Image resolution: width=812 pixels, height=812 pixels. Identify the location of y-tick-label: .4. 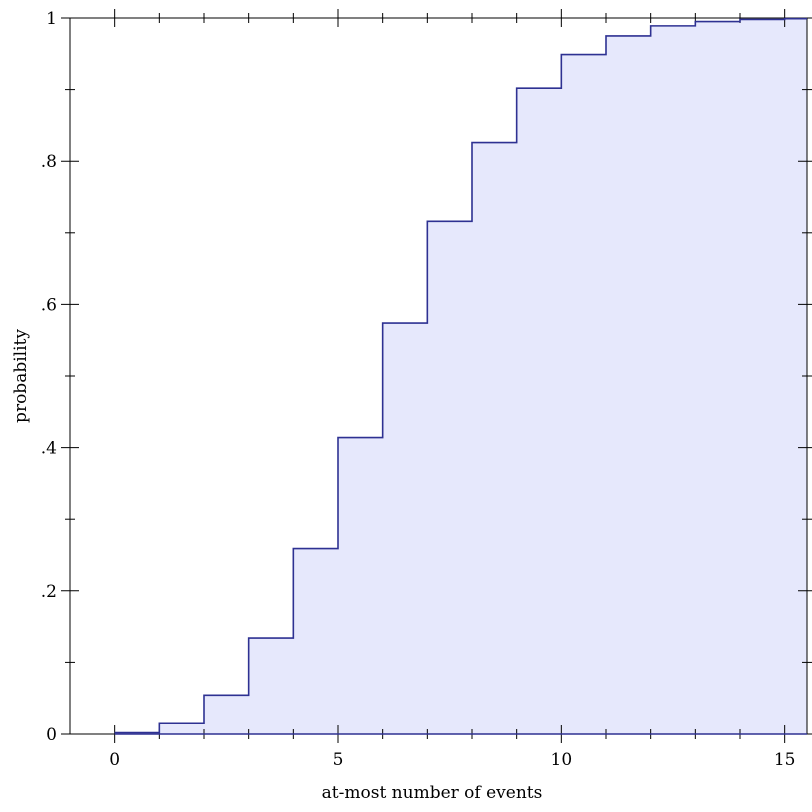
(49, 449).